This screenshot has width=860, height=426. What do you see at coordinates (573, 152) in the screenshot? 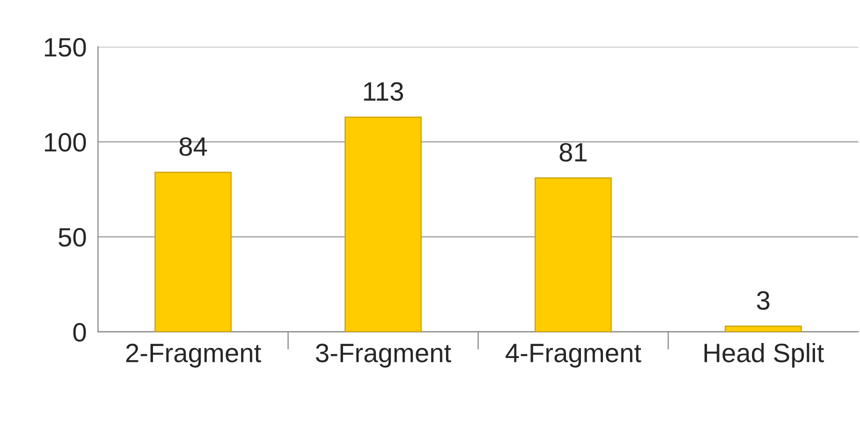
I see `data-label: 81` at bounding box center [573, 152].